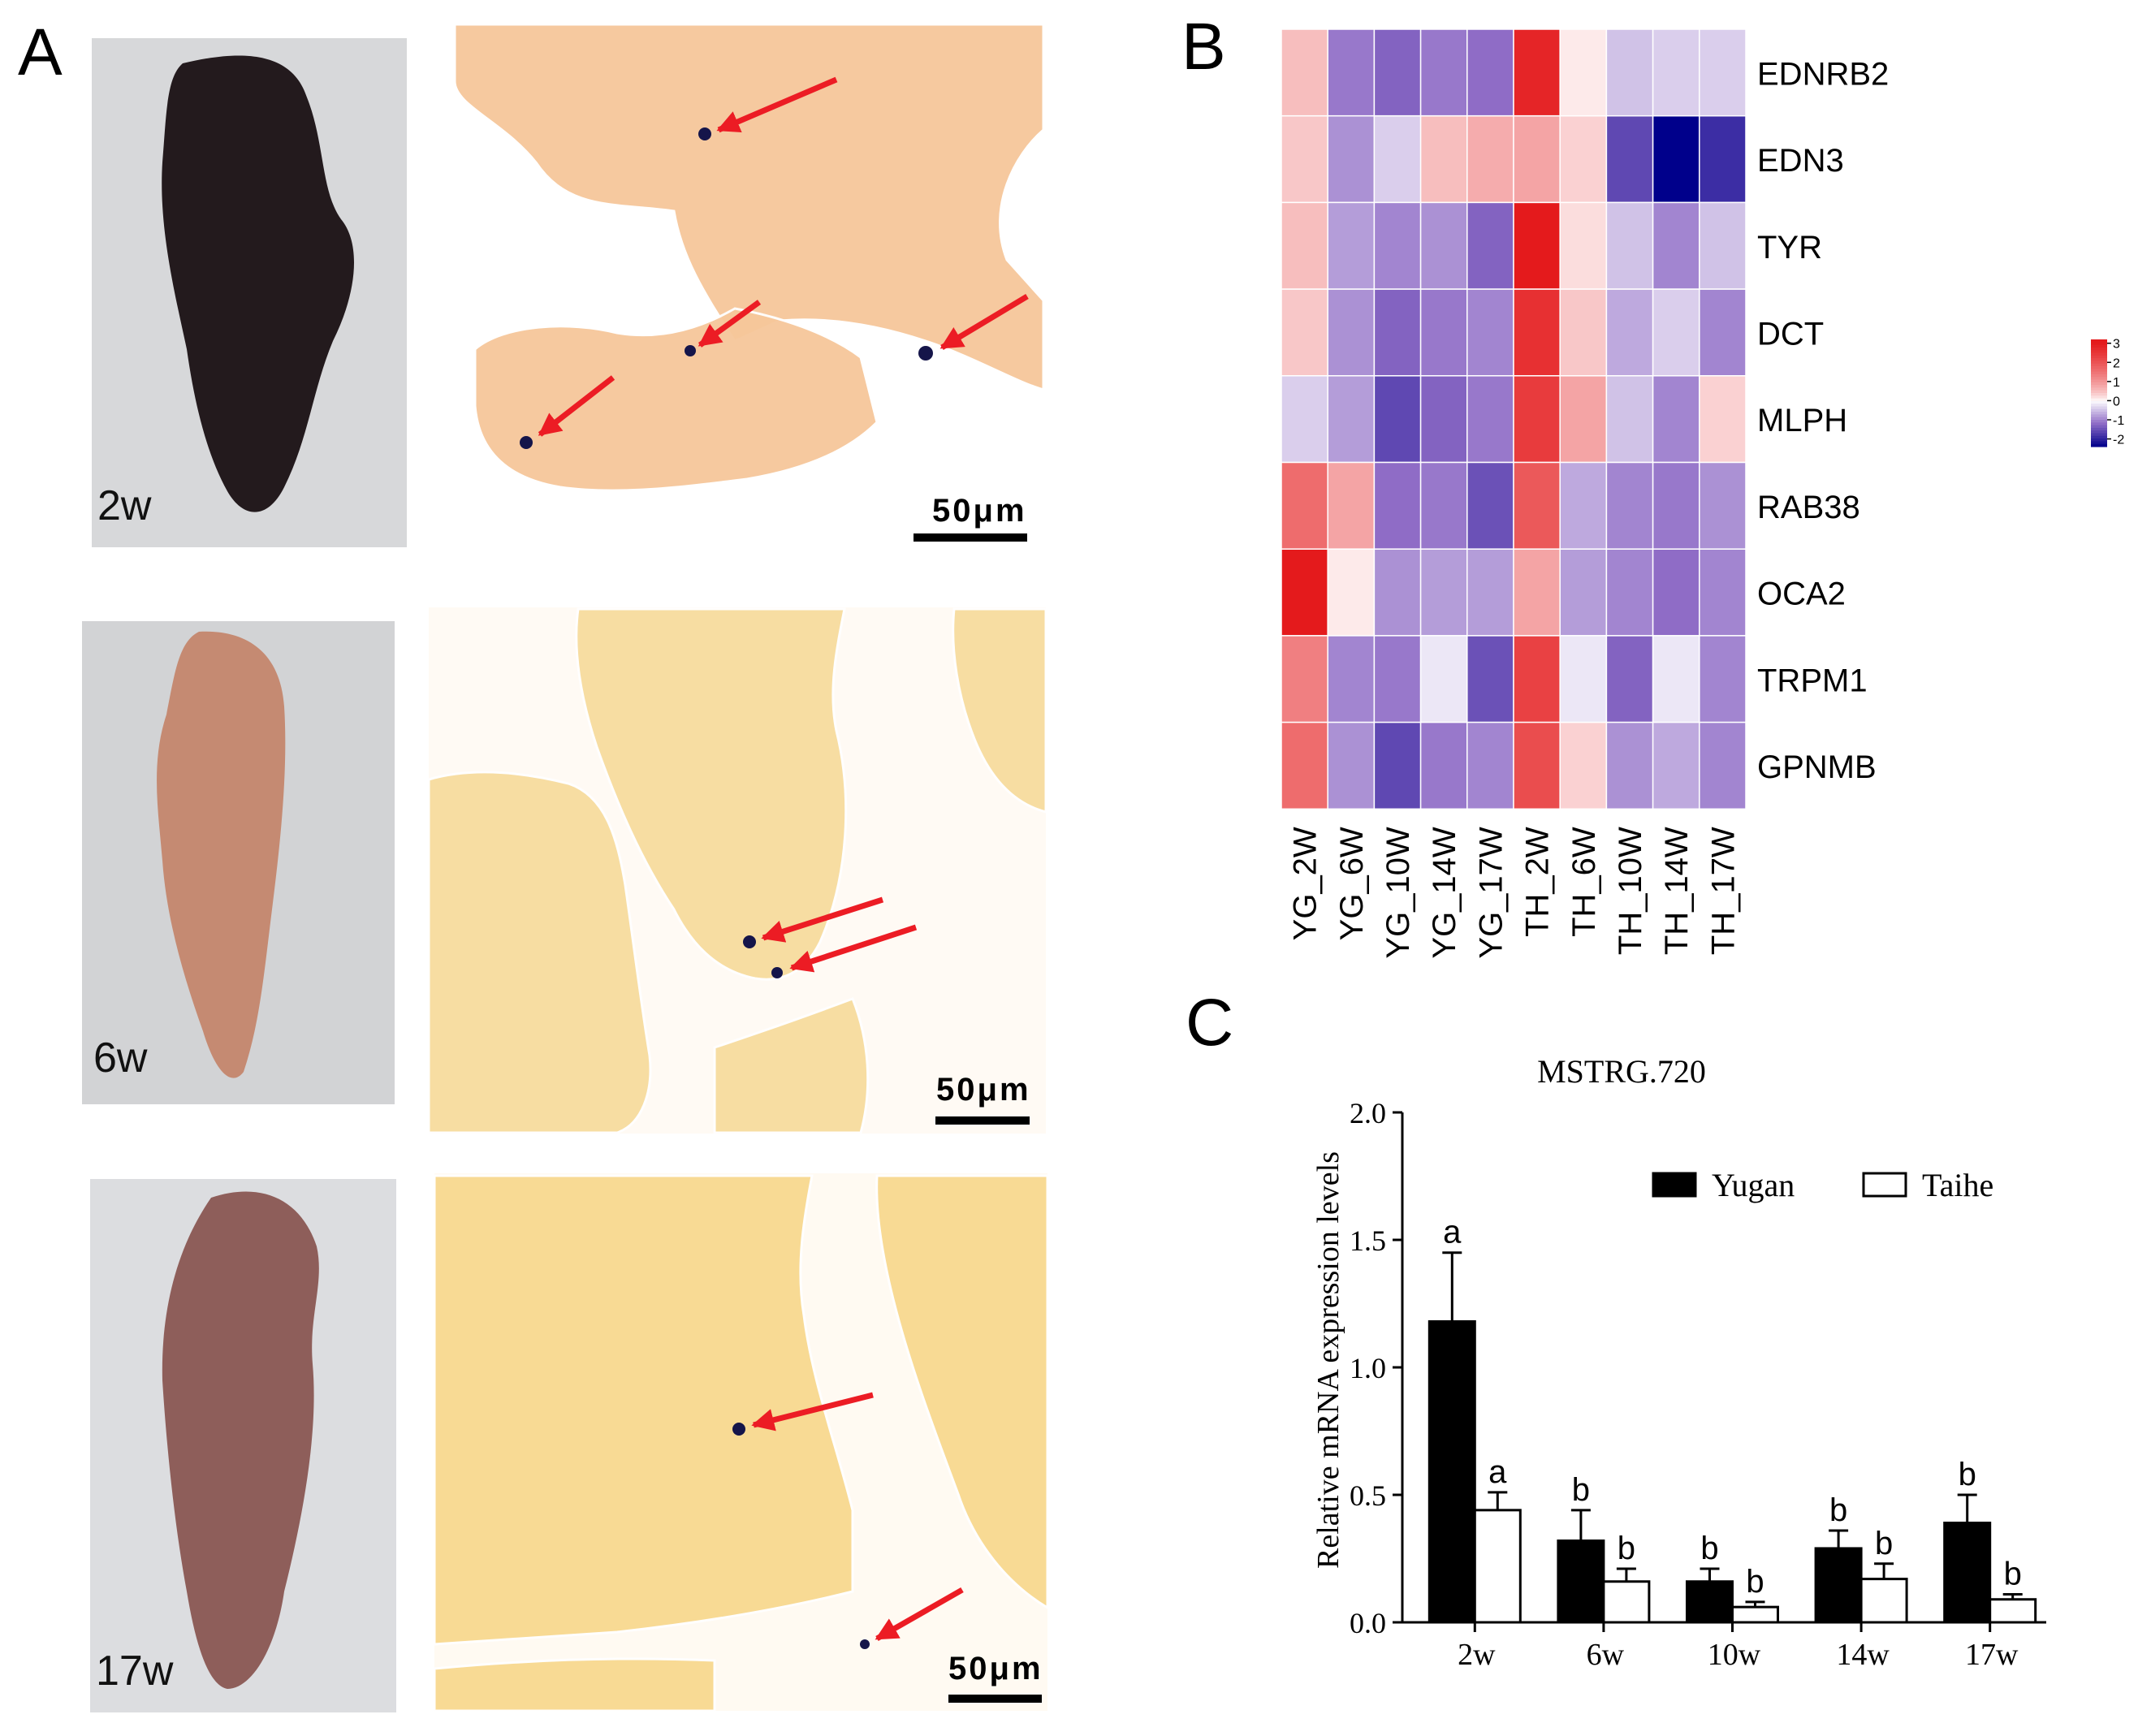 This screenshot has height=1736, width=2138. Describe the element at coordinates (1622, 1071) in the screenshot. I see `chart-title: MSTRG.720` at that location.